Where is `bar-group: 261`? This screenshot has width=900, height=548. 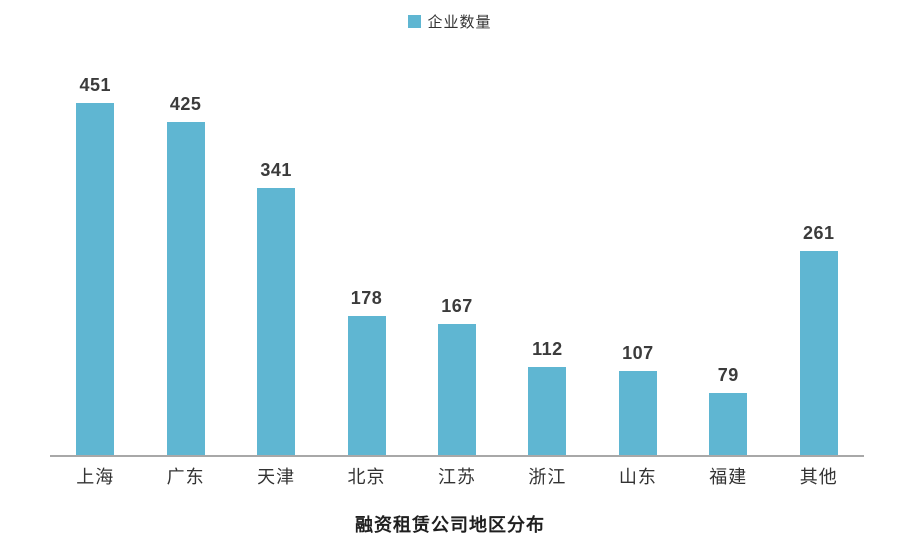
bar-group: 261 is located at coordinates (819, 265).